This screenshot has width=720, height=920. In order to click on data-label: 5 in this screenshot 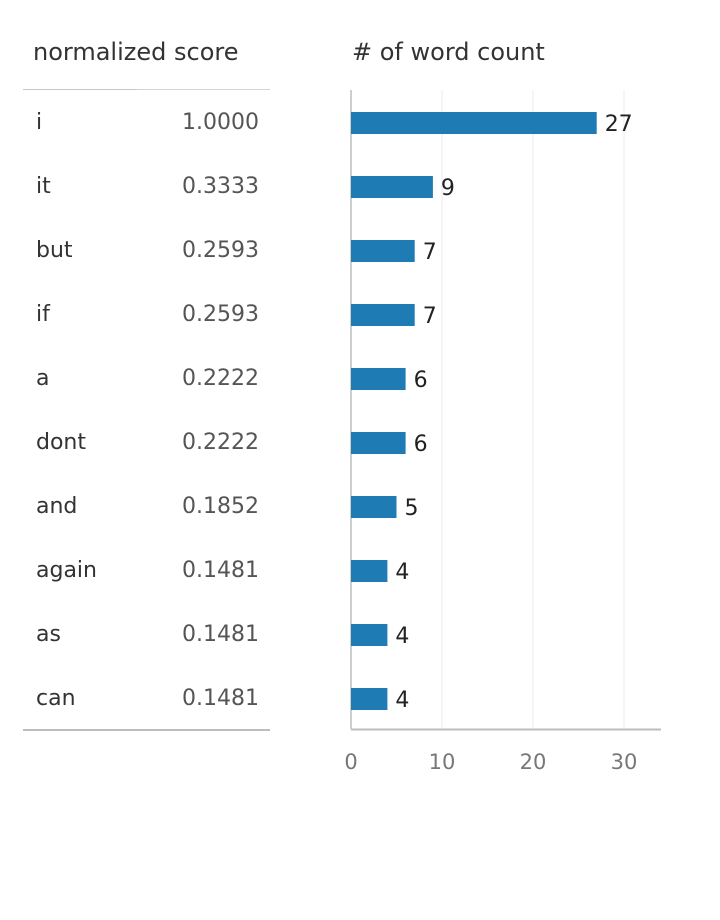, I will do `click(412, 508)`.